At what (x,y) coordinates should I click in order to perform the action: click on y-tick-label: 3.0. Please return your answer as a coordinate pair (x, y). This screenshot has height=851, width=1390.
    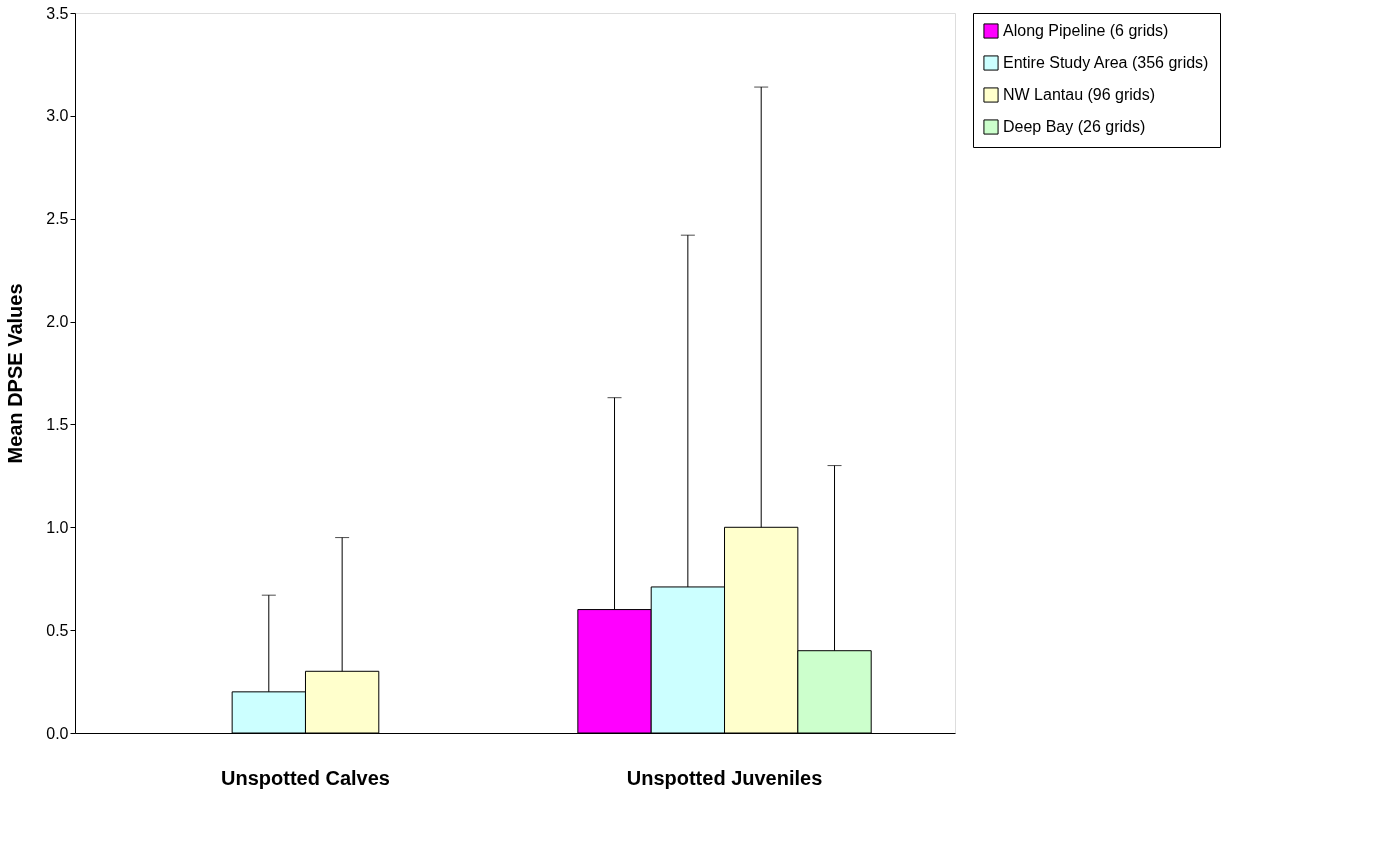
    Looking at the image, I should click on (57, 116).